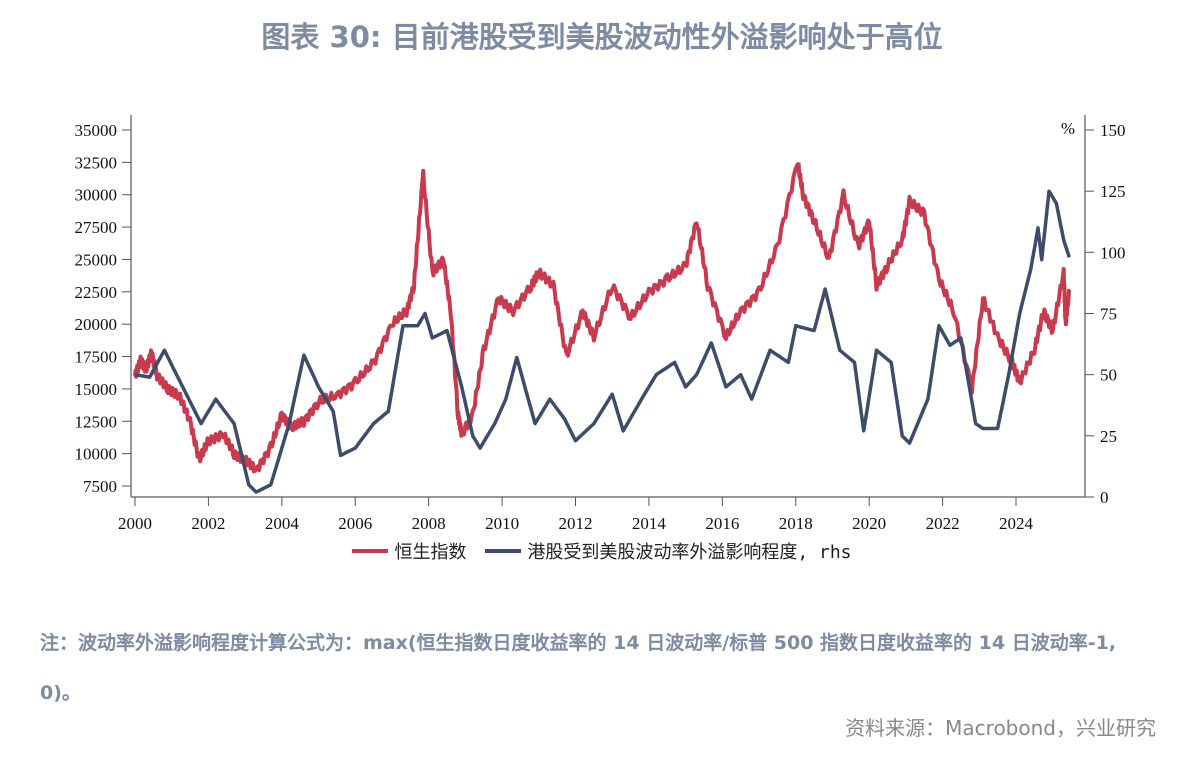 This screenshot has height=783, width=1204. What do you see at coordinates (689, 552) in the screenshot?
I see `legend-label-spillover: 港股受到美股波动率外溢影响程度, rhs` at bounding box center [689, 552].